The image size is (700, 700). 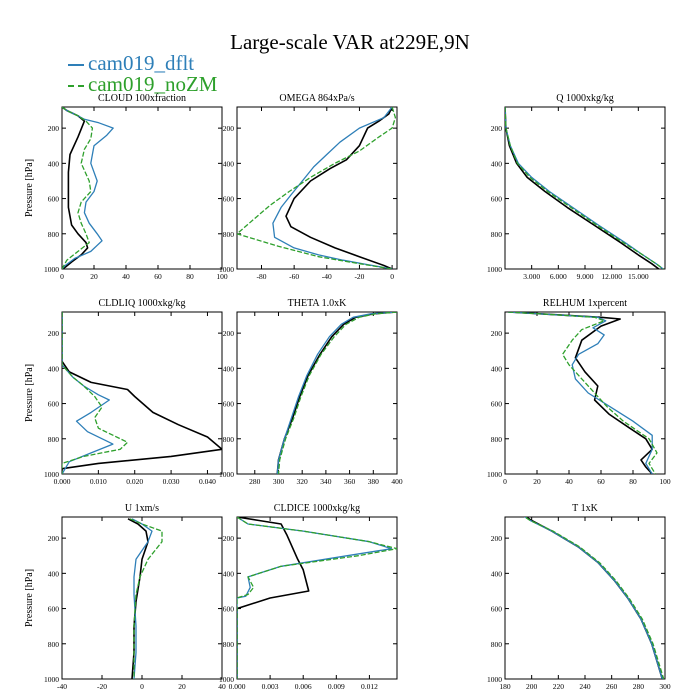 What do you see at coordinates (316, 98) in the screenshot?
I see `panel-title: OMEGA 864xPa/s` at bounding box center [316, 98].